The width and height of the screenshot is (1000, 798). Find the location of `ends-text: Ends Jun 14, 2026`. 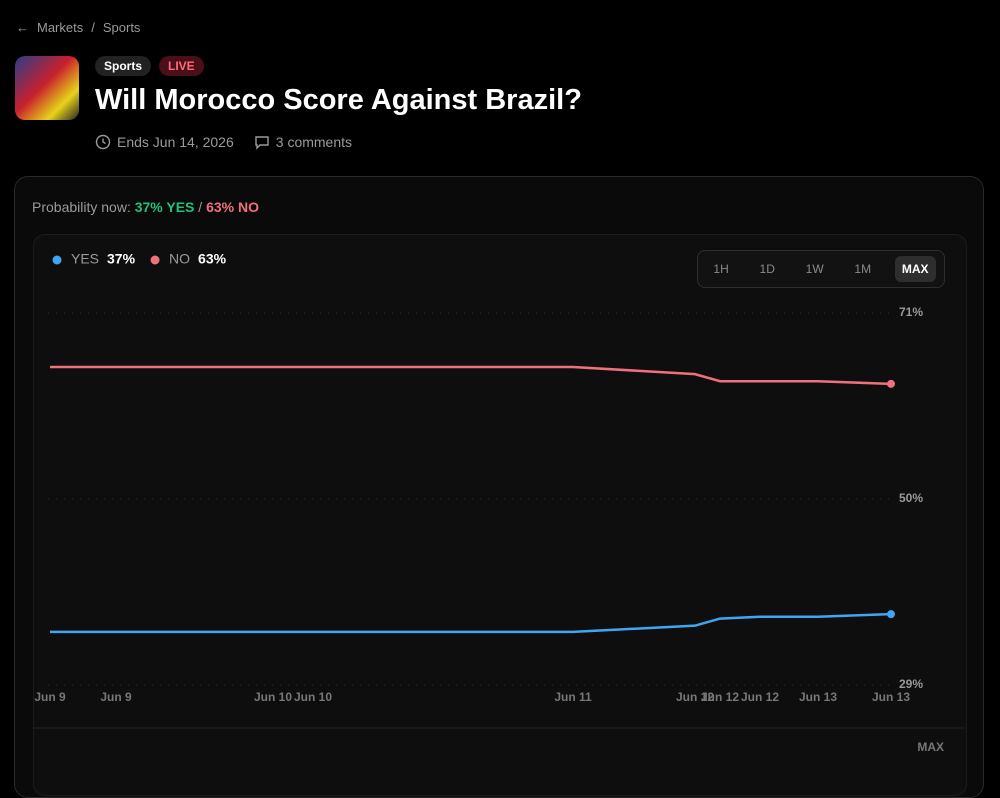

ends-text: Ends Jun 14, 2026 is located at coordinates (175, 142).